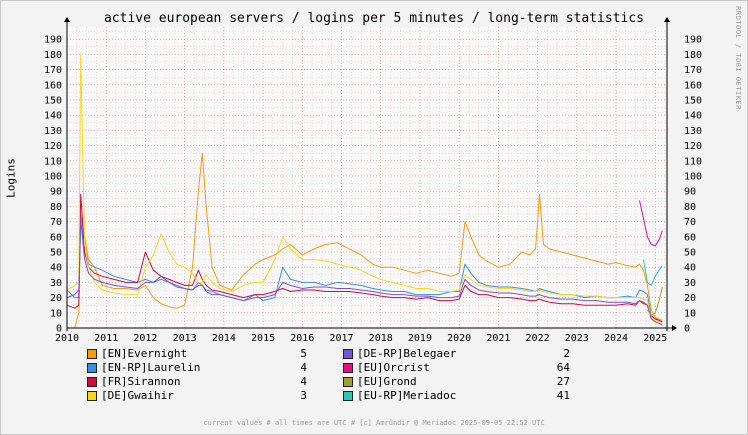  What do you see at coordinates (690, 268) in the screenshot?
I see `y-tick-label-right: 40` at bounding box center [690, 268].